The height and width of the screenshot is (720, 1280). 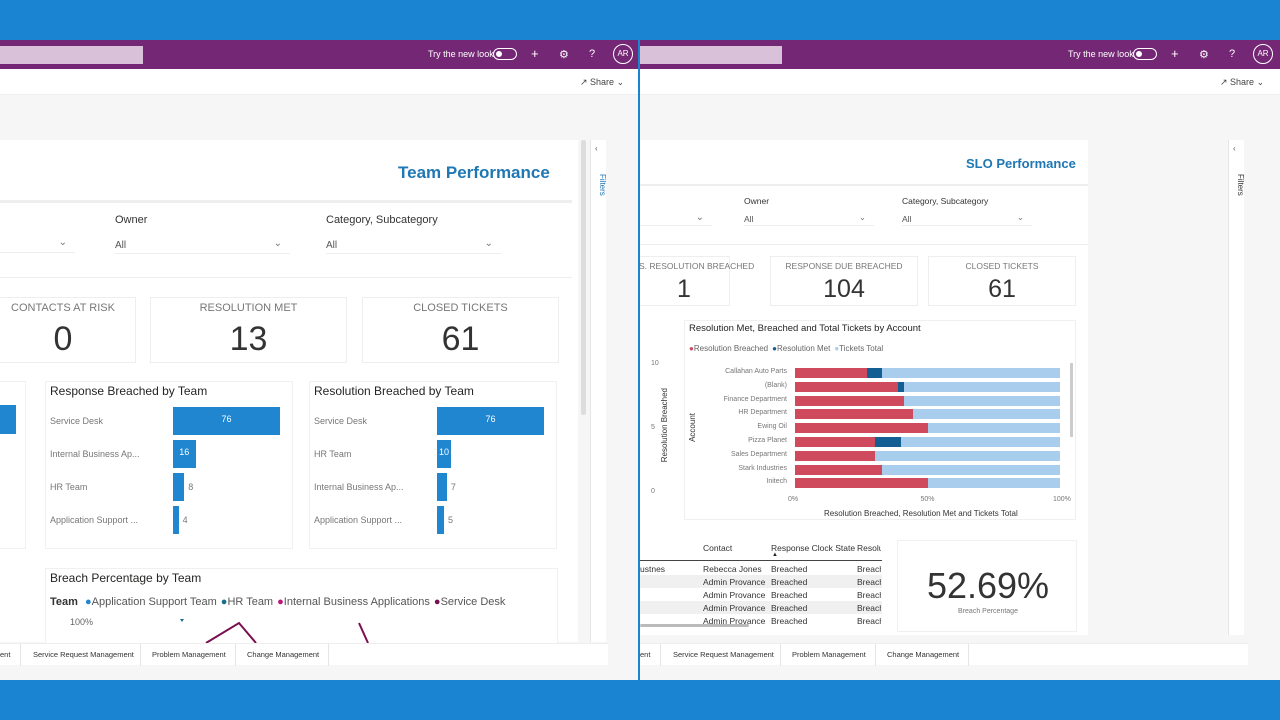 I want to click on category-label: HR Team, so click(x=69, y=487).